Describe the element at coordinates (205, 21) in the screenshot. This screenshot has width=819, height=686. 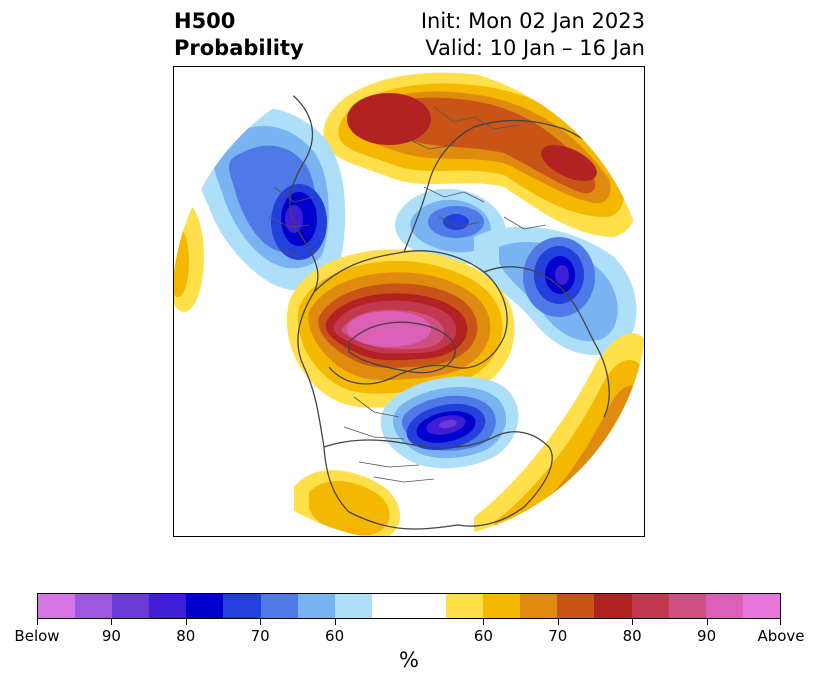
I see `title-variable: H500` at that location.